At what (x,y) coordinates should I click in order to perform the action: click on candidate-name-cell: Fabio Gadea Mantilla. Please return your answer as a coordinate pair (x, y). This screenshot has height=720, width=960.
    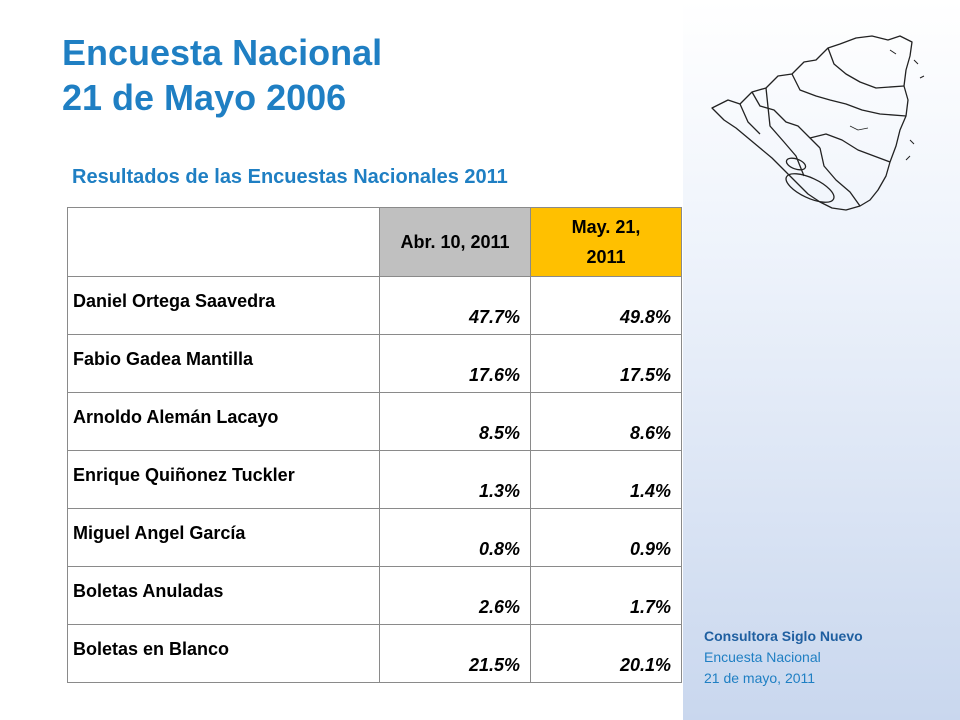
    Looking at the image, I should click on (223, 363).